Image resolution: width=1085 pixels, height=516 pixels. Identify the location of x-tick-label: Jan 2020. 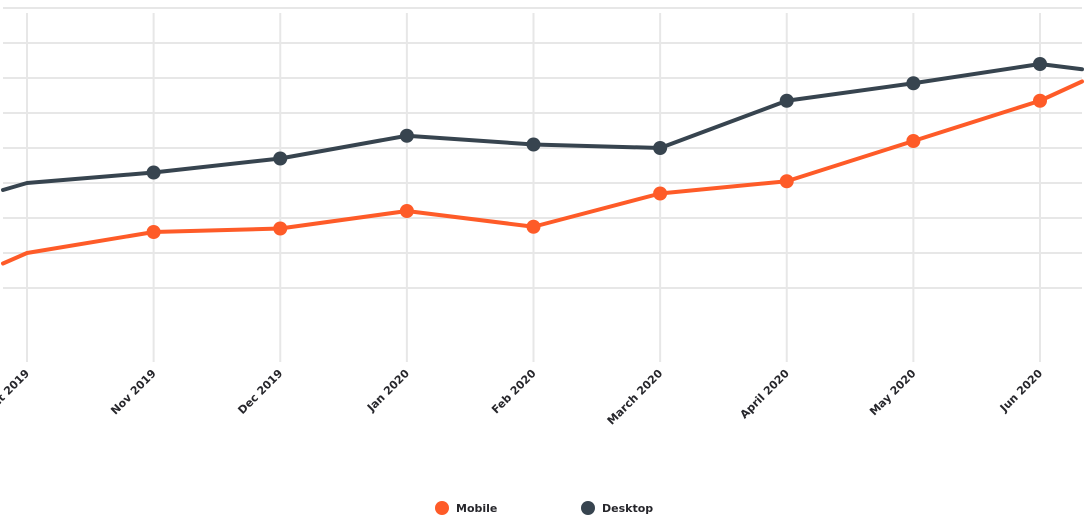
(388, 391).